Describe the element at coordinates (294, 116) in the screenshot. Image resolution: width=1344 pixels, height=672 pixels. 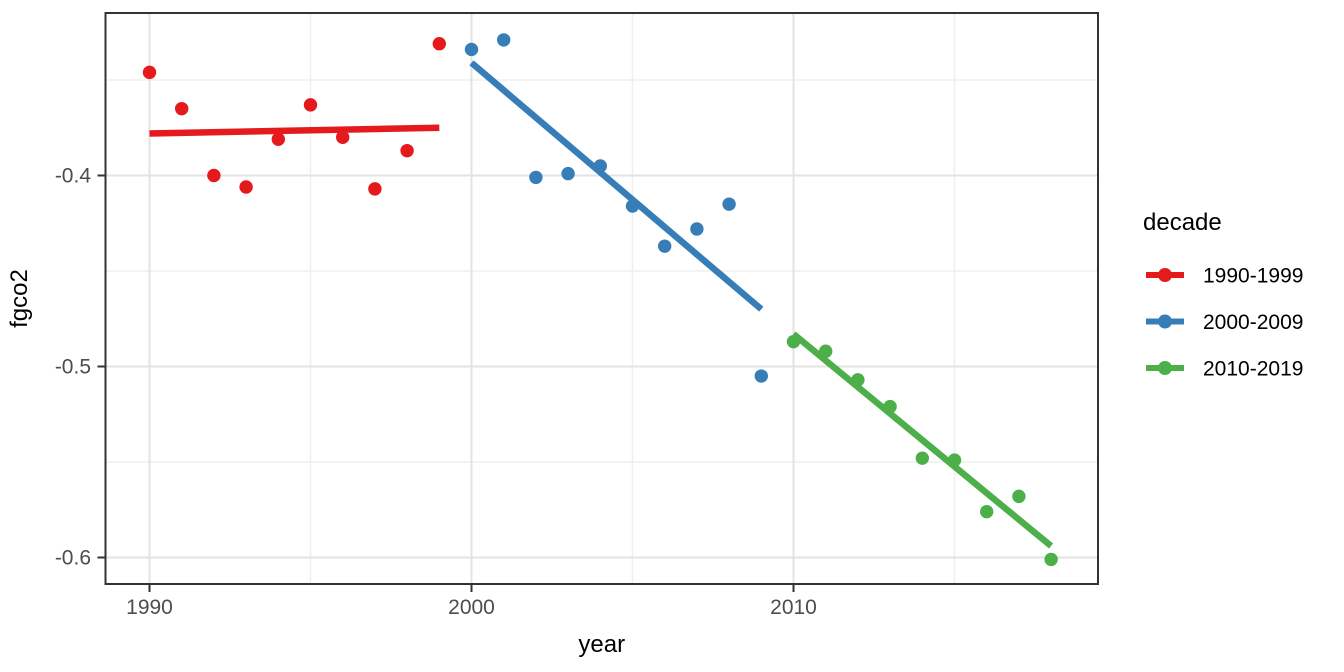
I see `series-points-1990-1999` at that location.